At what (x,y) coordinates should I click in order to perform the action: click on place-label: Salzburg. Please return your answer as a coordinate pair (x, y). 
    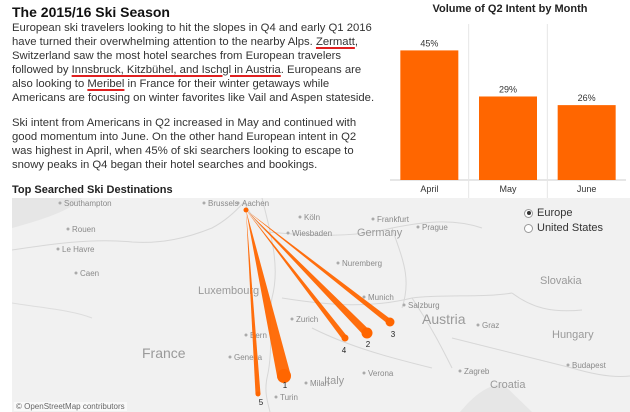
    Looking at the image, I should click on (424, 305).